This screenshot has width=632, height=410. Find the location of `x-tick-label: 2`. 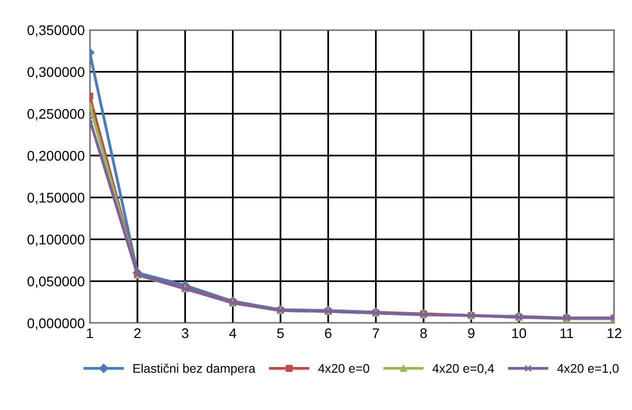

x-tick-label: 2 is located at coordinates (137, 333).